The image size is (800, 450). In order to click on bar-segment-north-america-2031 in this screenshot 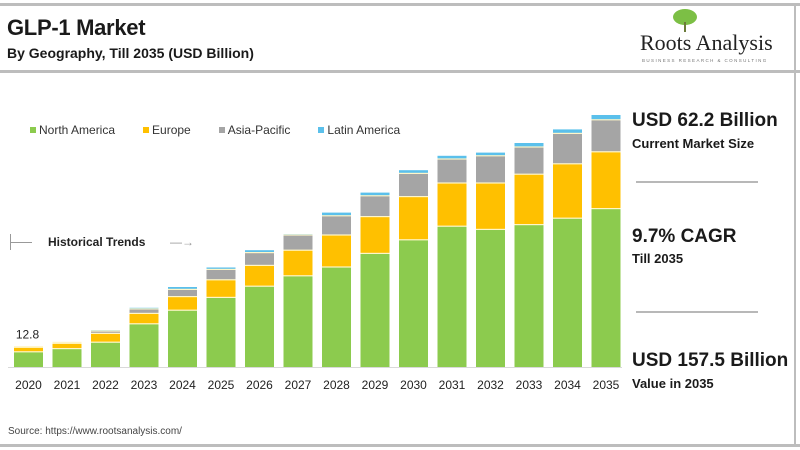, I will do `click(452, 296)`.